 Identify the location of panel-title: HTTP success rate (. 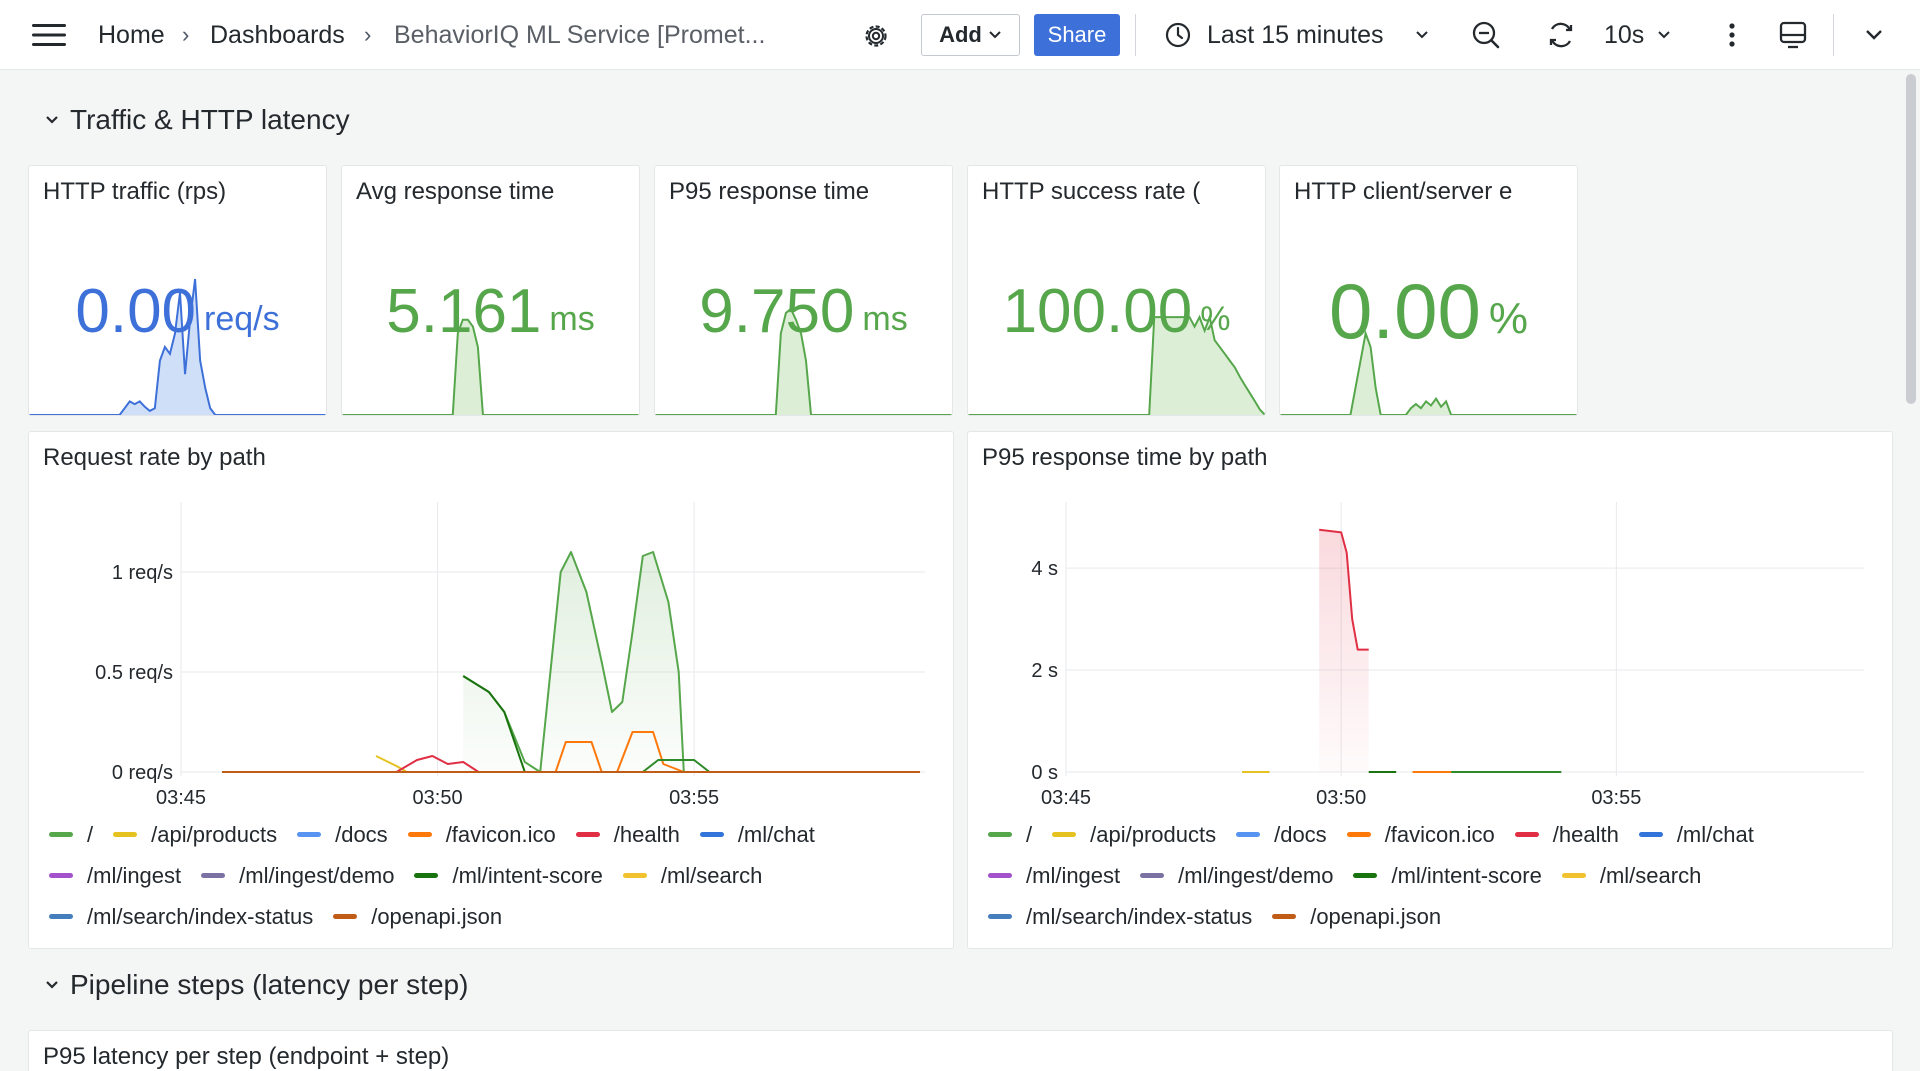
(1091, 191).